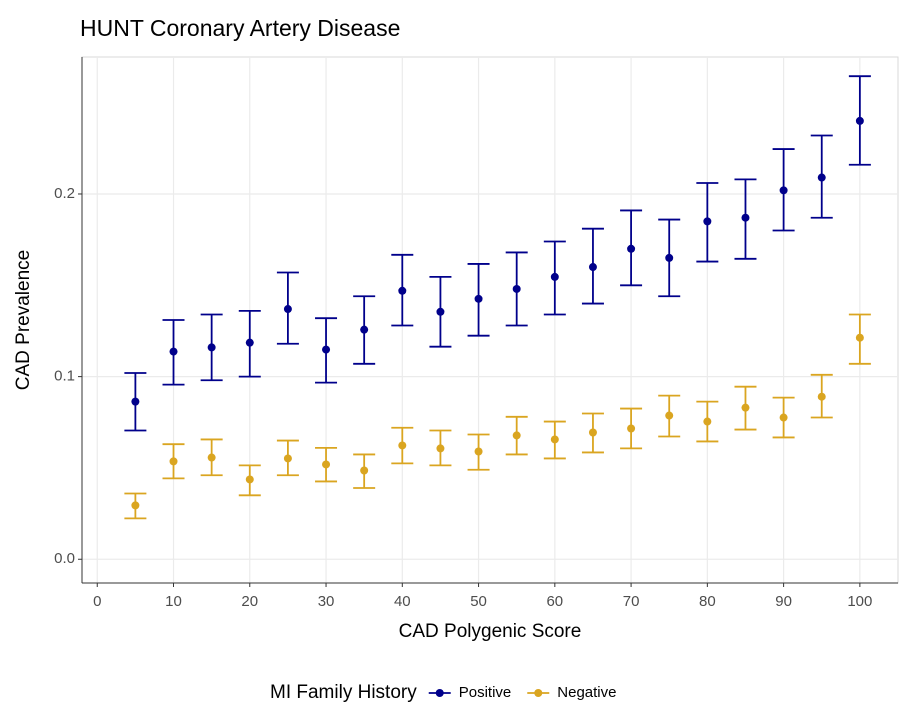 The width and height of the screenshot is (906, 706). What do you see at coordinates (490, 631) in the screenshot?
I see `x-axis-title: CAD Polygenic Score` at bounding box center [490, 631].